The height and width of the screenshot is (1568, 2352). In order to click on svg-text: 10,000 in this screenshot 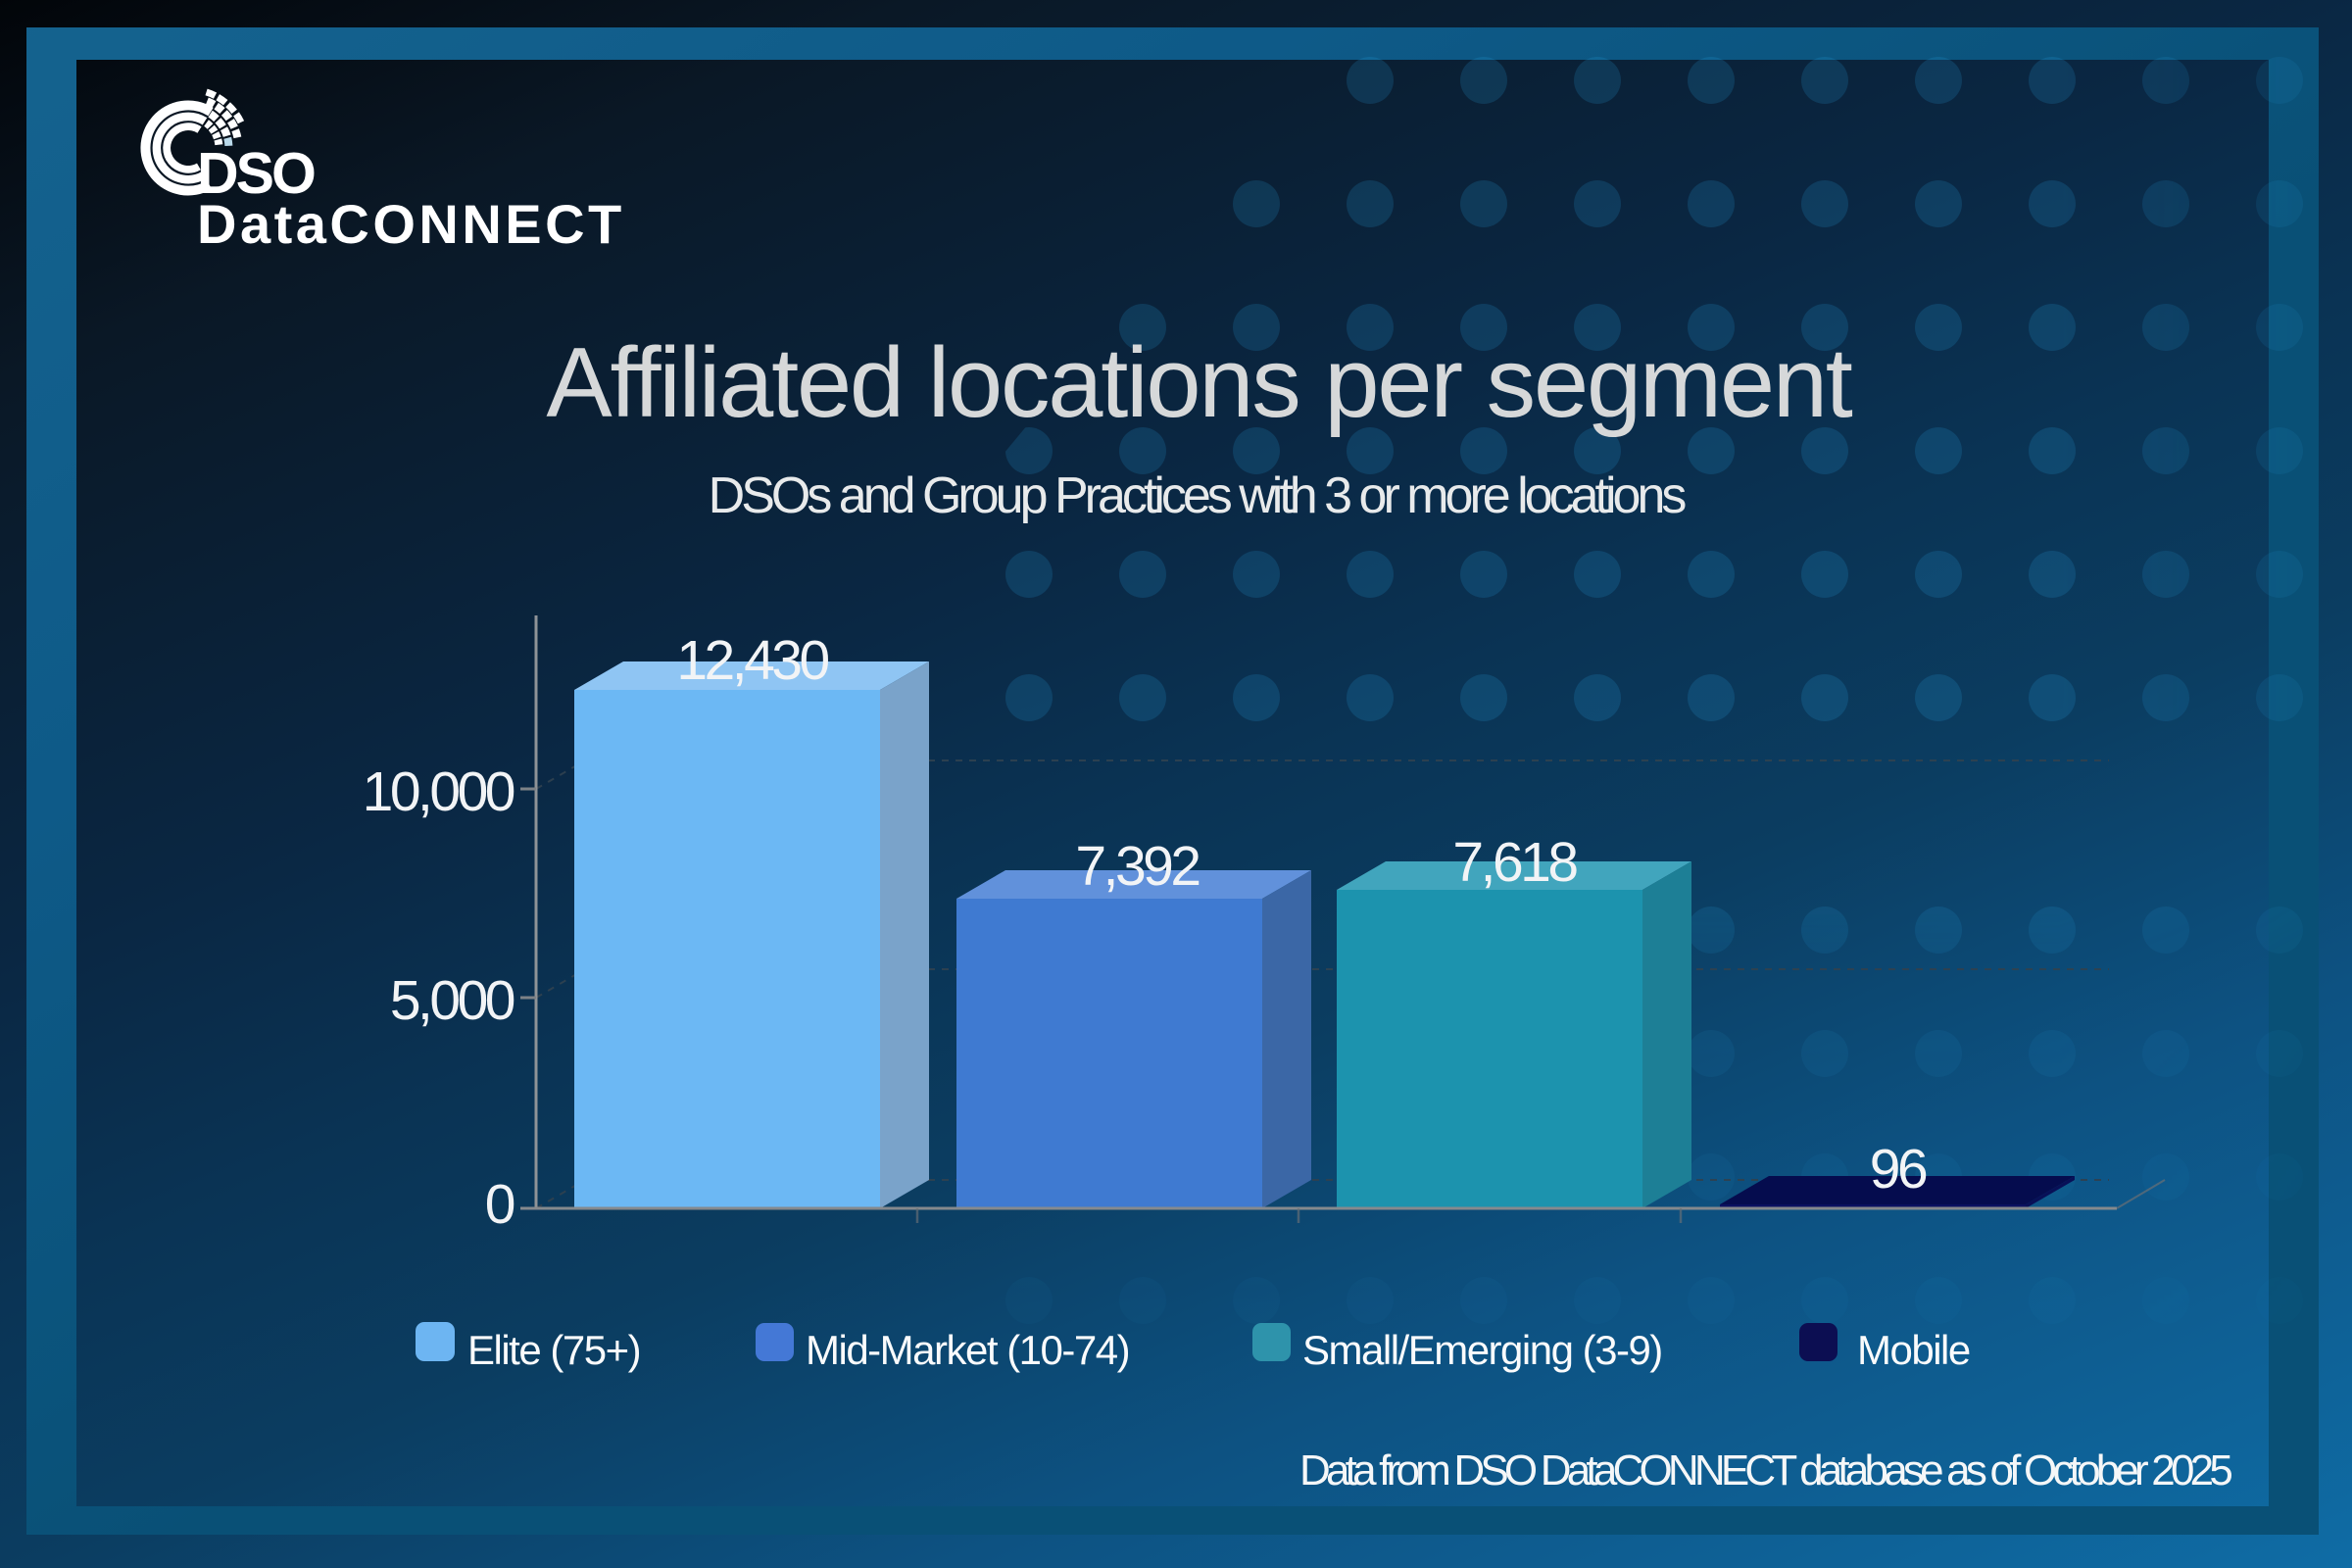, I will do `click(438, 791)`.